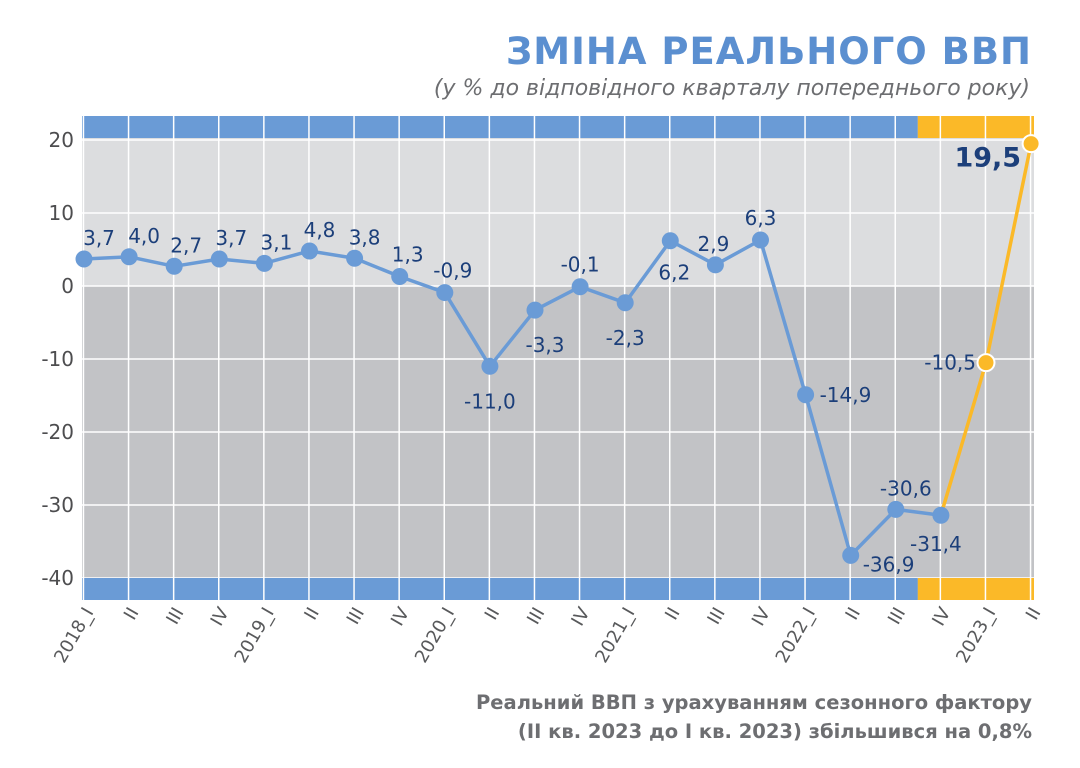 The image size is (1080, 768). What do you see at coordinates (906, 488) in the screenshot?
I see `data-label: -30,6` at bounding box center [906, 488].